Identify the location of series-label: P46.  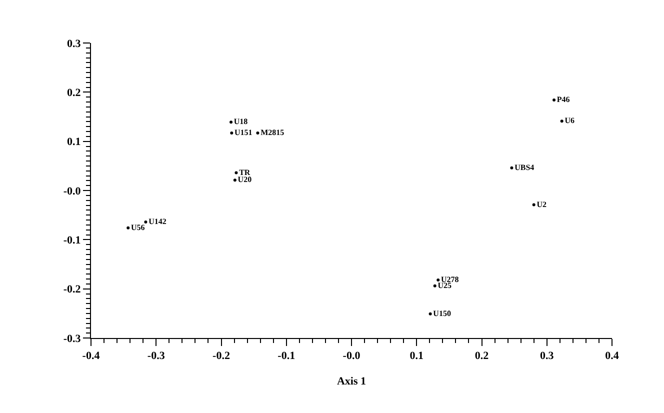
(563, 99).